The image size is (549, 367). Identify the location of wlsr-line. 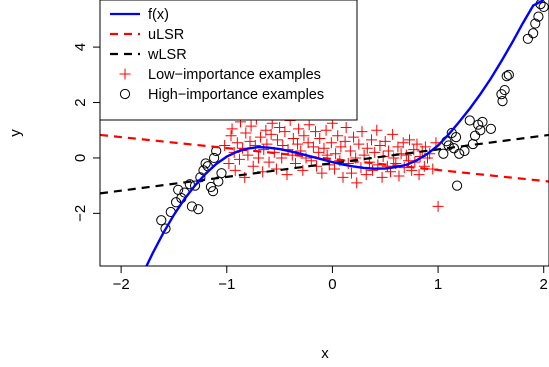
(324, 164).